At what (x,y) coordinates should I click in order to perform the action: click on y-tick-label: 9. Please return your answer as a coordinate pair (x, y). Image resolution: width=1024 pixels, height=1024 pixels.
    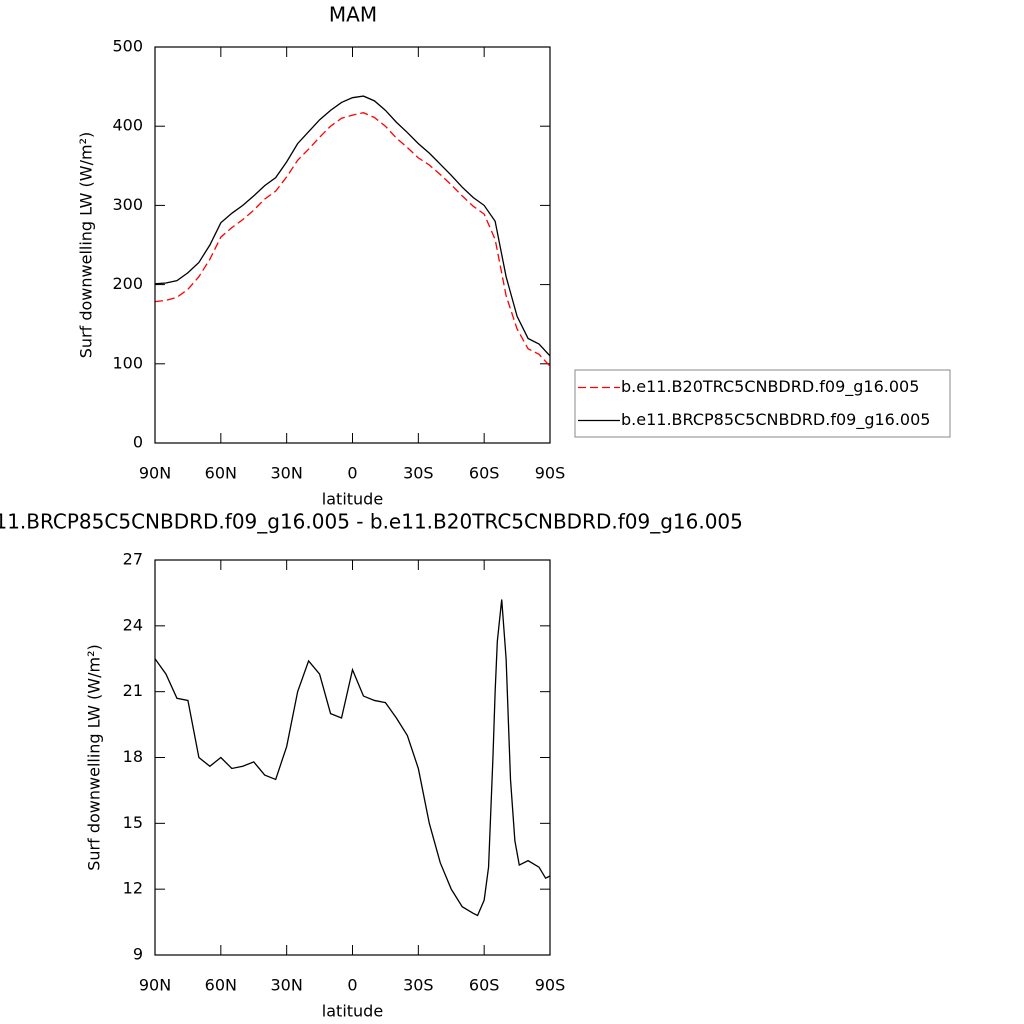
    Looking at the image, I should click on (138, 954).